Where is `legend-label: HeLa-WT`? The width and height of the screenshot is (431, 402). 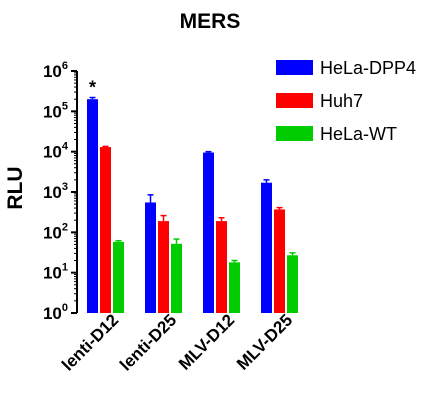
legend-label: HeLa-WT is located at coordinates (358, 134).